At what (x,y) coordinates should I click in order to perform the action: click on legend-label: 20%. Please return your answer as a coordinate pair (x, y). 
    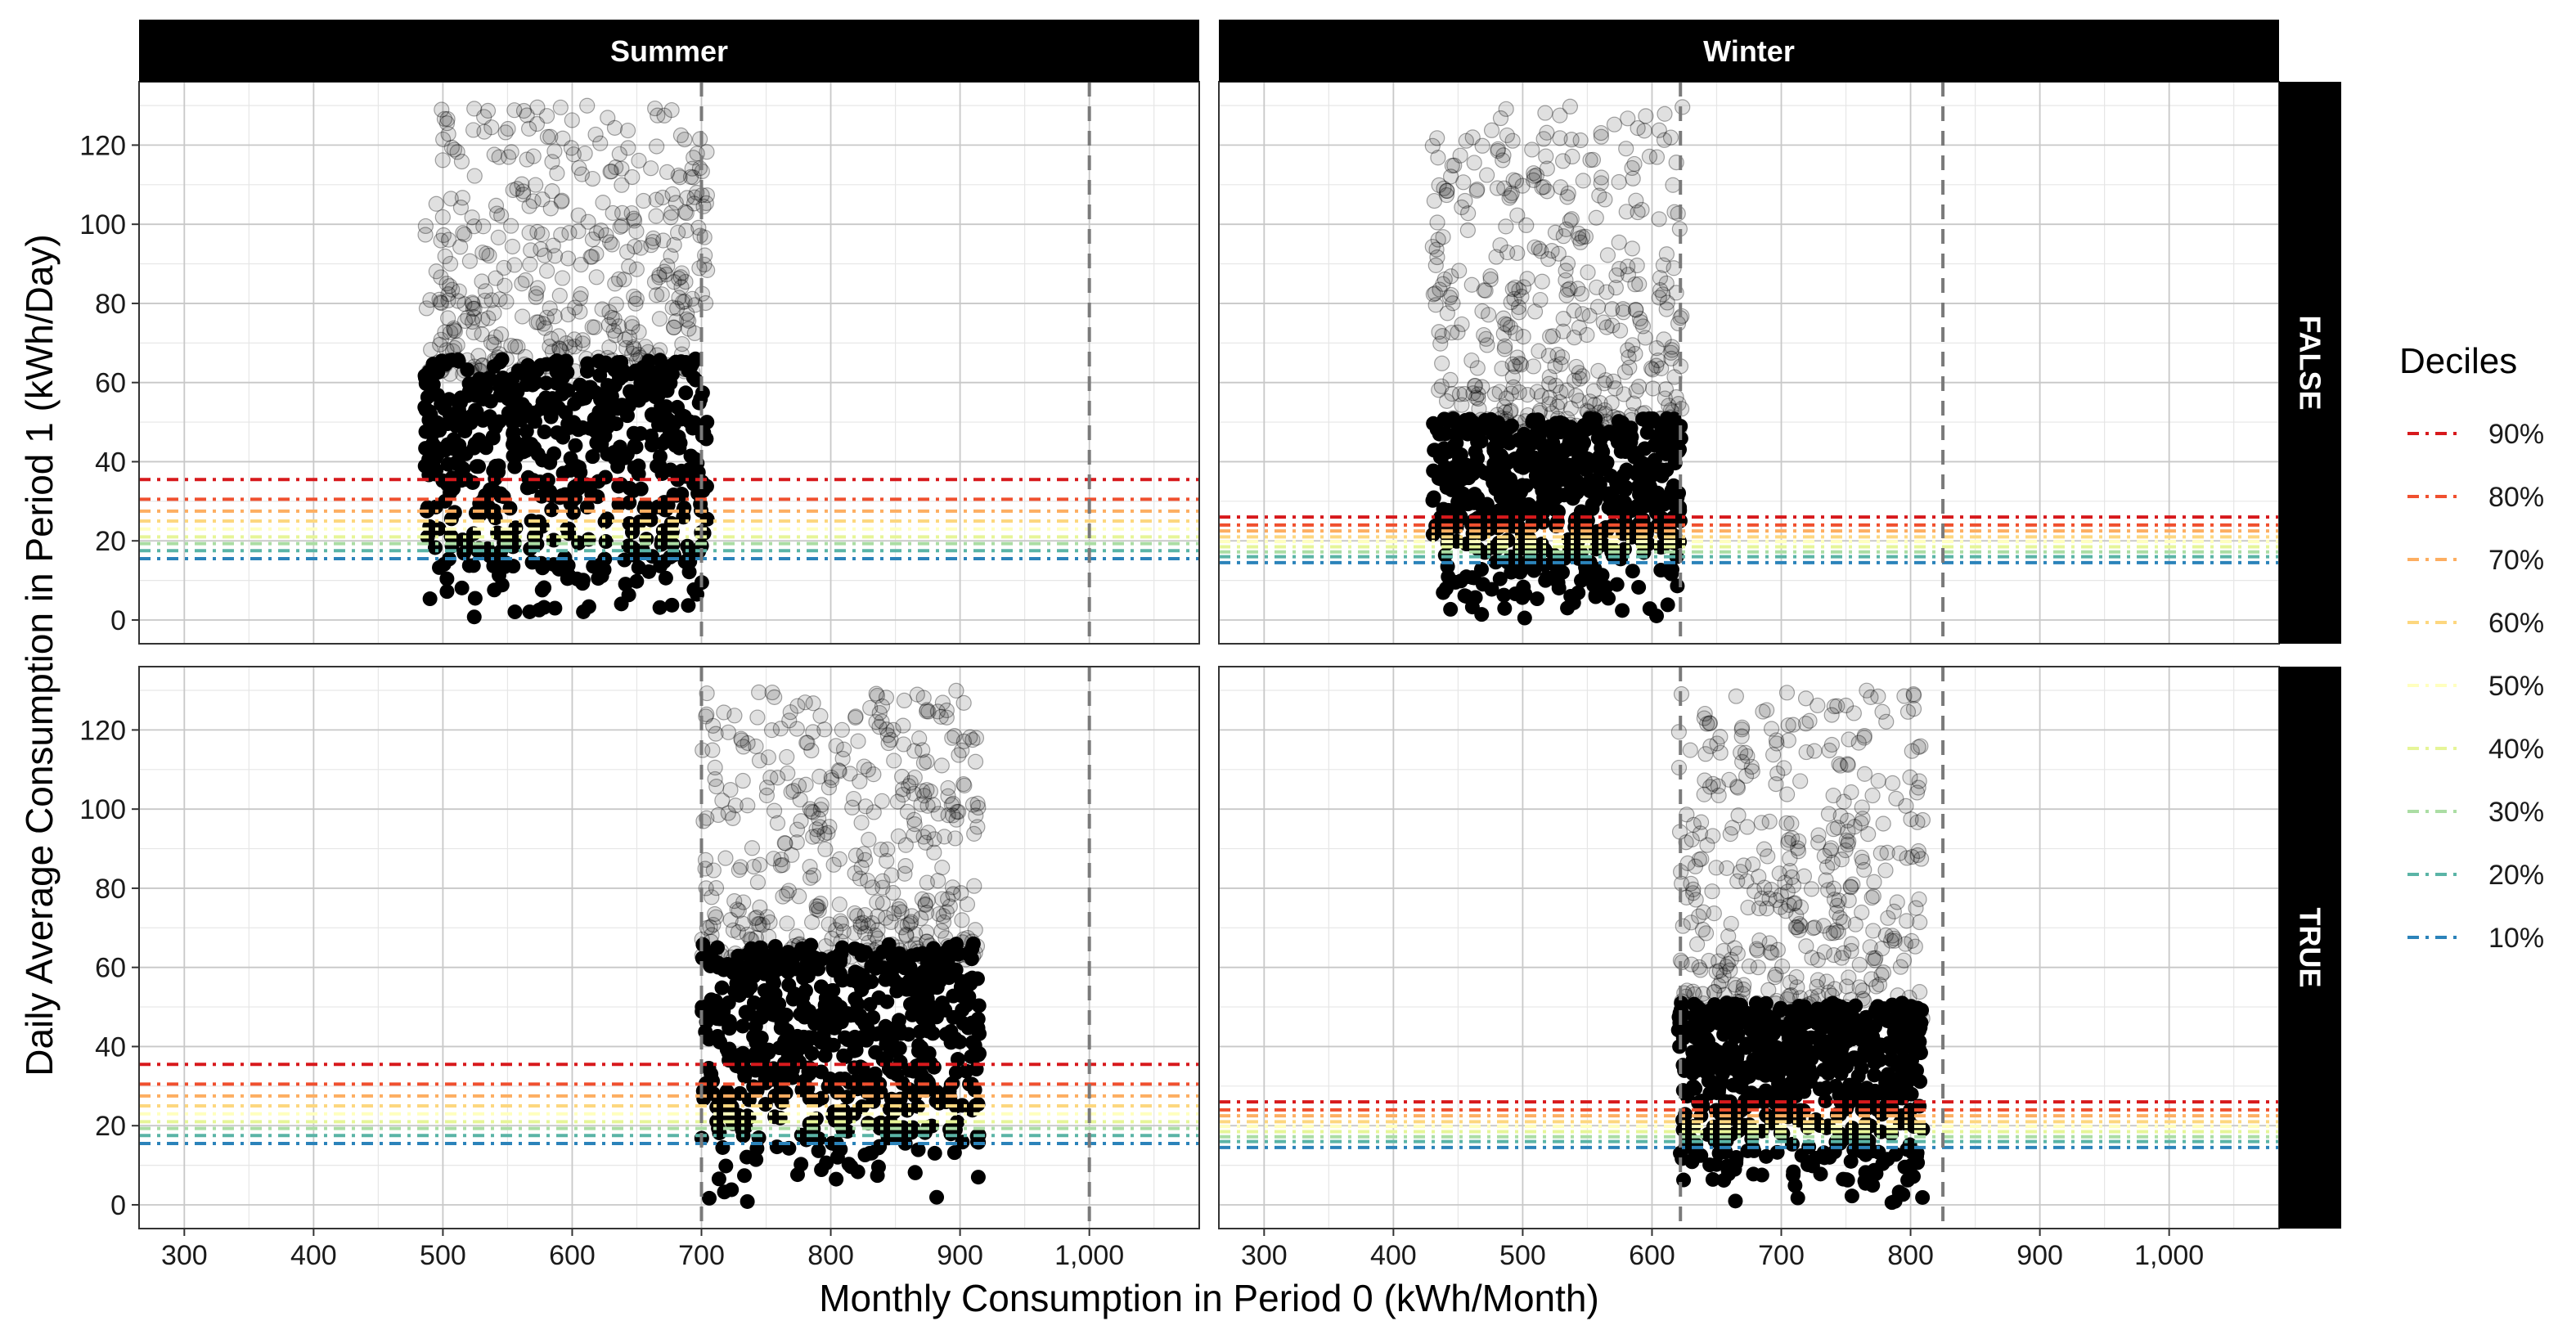
    Looking at the image, I should click on (2516, 876).